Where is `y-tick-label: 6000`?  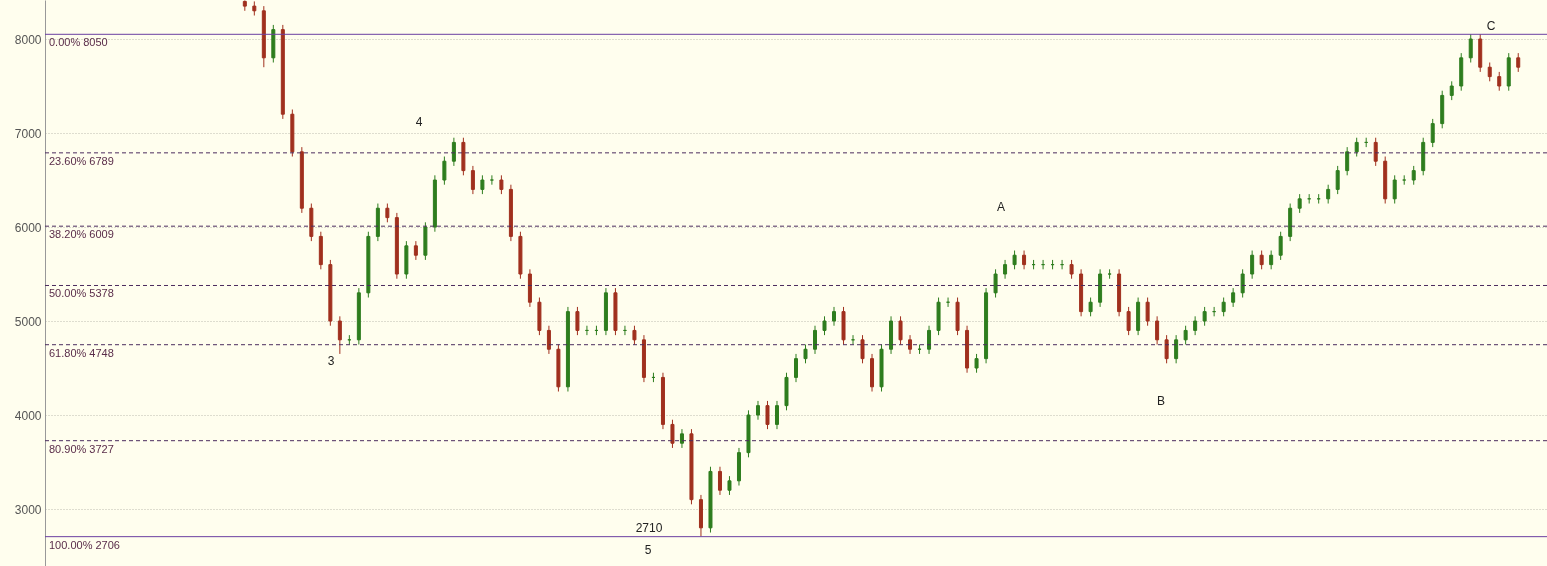 y-tick-label: 6000 is located at coordinates (28, 227).